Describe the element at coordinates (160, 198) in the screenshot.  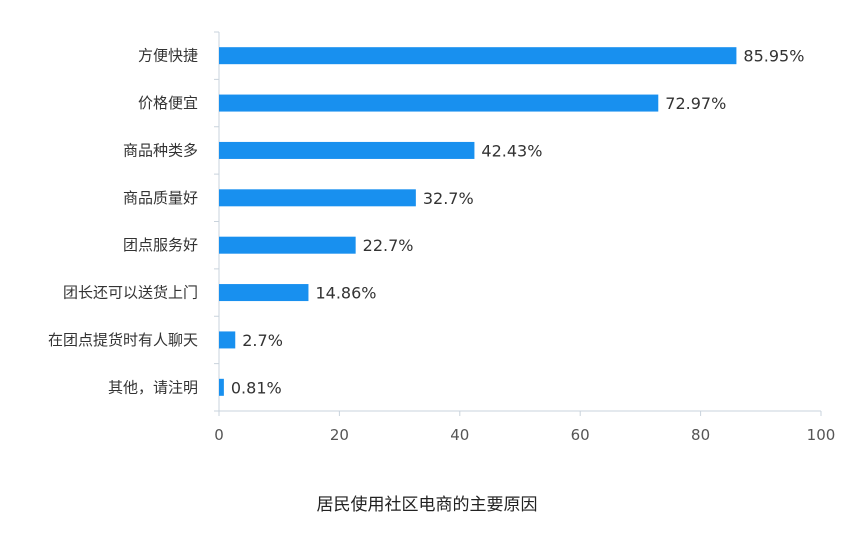
I see `category-label: 商品质量好` at that location.